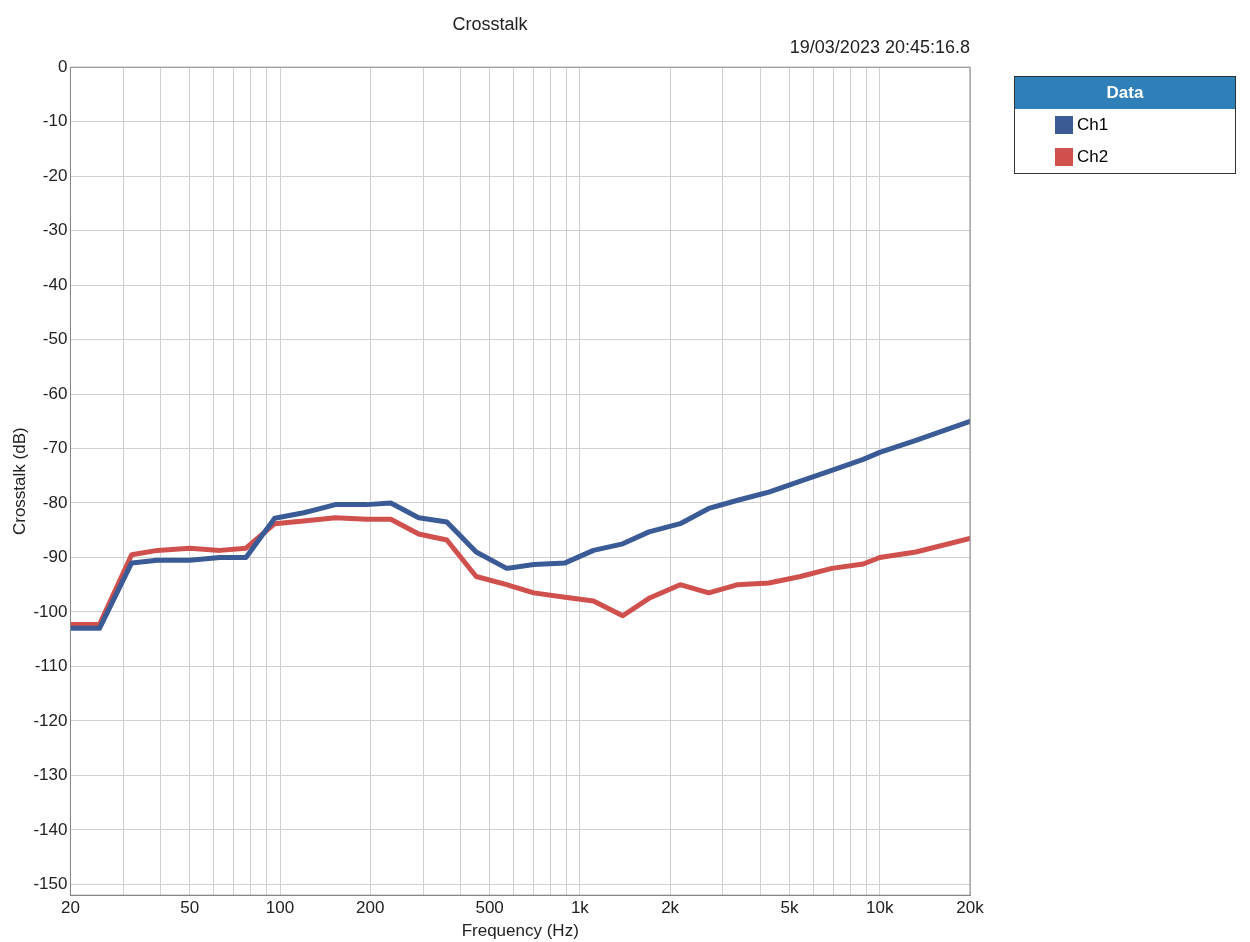 The height and width of the screenshot is (942, 1250). What do you see at coordinates (280, 908) in the screenshot?
I see `x-tick-label: 100` at bounding box center [280, 908].